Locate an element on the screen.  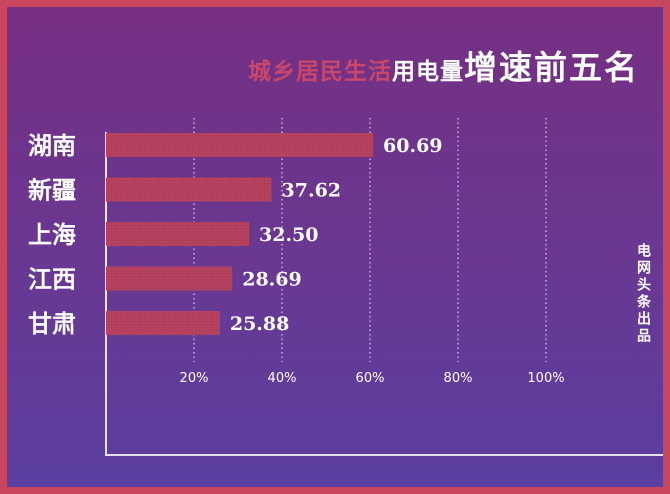
x-tick-label: 60% is located at coordinates (370, 378).